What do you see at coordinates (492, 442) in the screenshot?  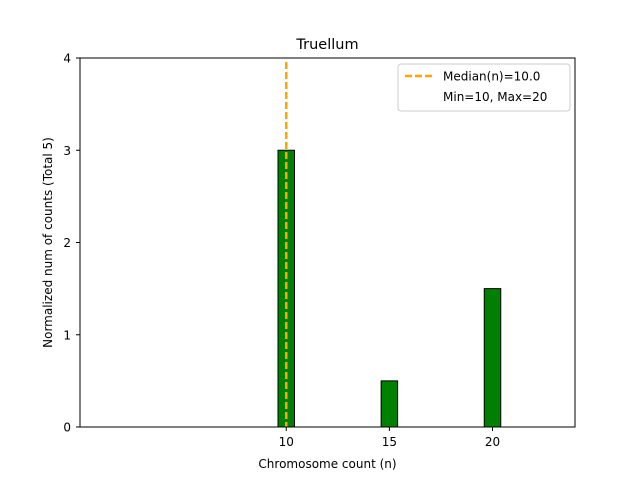 I see `x-tick-label: 20` at bounding box center [492, 442].